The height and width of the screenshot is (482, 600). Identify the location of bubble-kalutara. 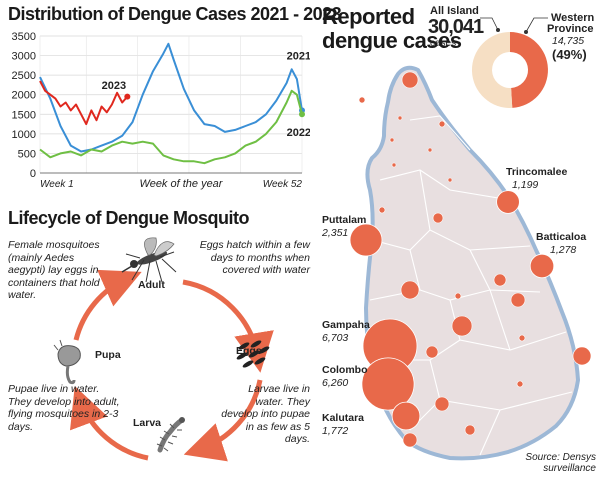
(406, 416).